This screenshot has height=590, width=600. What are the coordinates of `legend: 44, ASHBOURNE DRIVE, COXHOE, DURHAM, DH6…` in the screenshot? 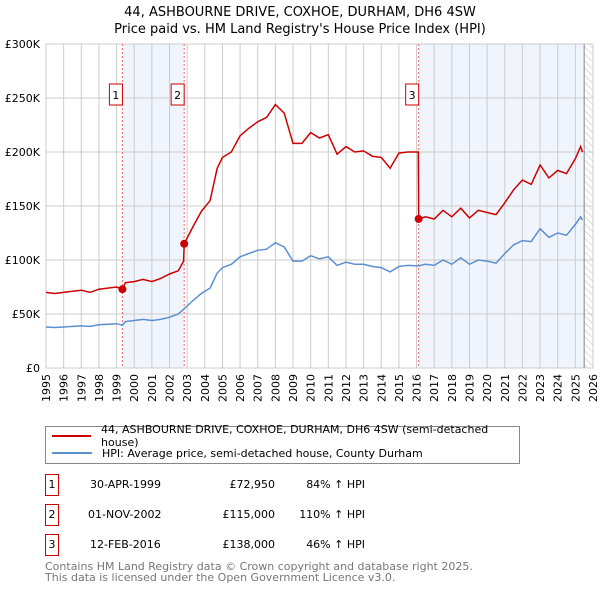 It's located at (282, 443).